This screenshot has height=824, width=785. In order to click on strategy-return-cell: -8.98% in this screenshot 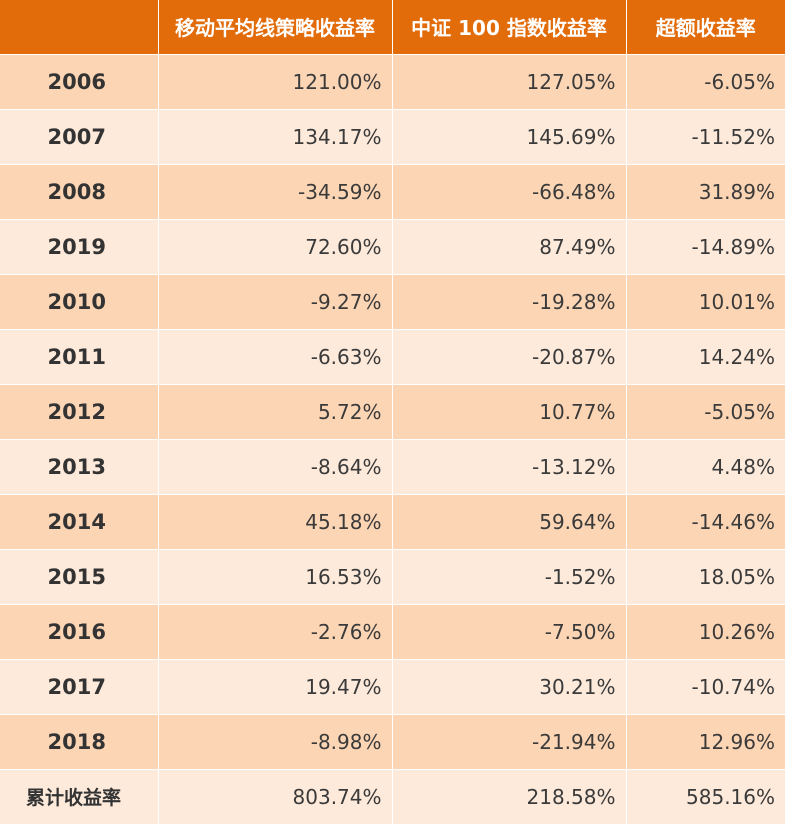, I will do `click(275, 741)`.